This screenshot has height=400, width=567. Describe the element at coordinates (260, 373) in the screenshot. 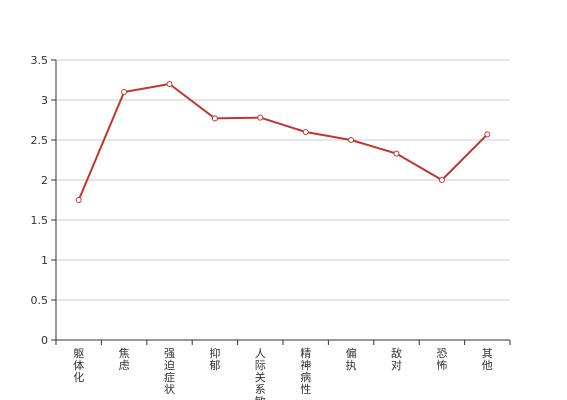

I see `x-category-label: 人际关系敏感` at that location.